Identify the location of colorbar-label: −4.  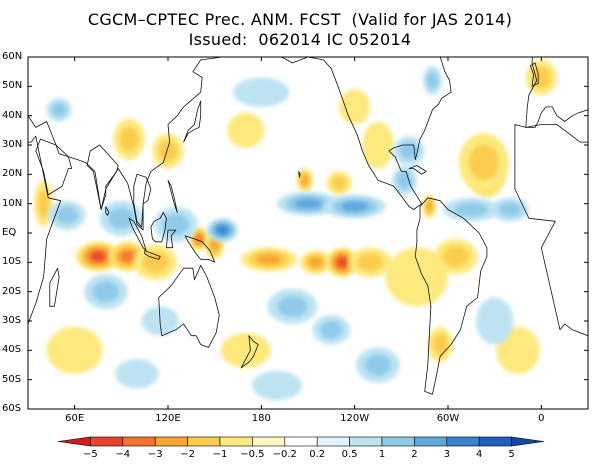
(123, 454).